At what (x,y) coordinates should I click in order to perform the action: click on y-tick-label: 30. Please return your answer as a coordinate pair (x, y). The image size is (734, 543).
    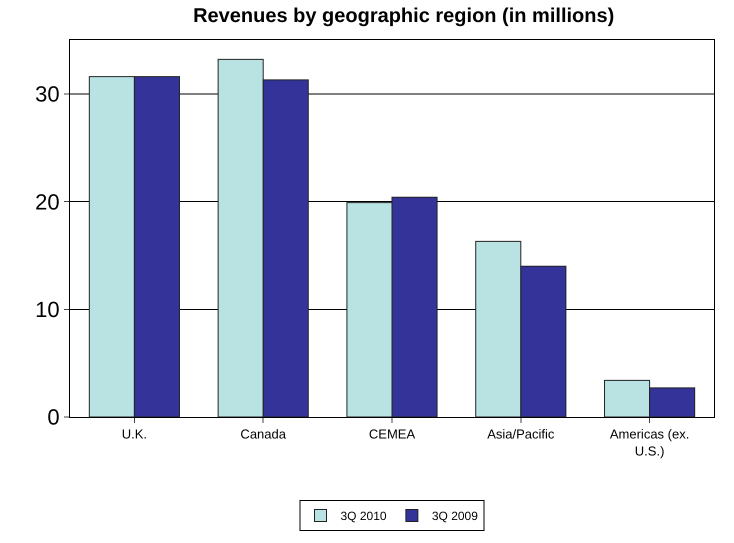
    Looking at the image, I should click on (47, 94).